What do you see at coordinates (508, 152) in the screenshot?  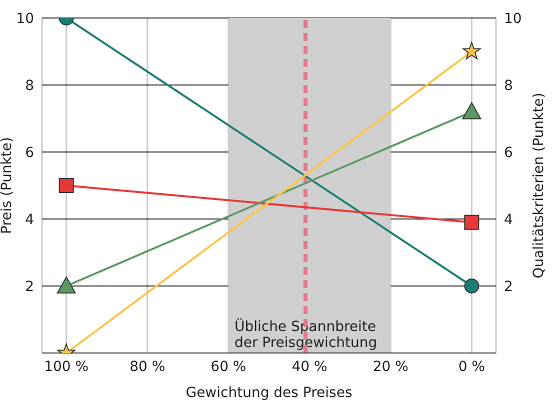 I see `y2-tick-label: 6` at bounding box center [508, 152].